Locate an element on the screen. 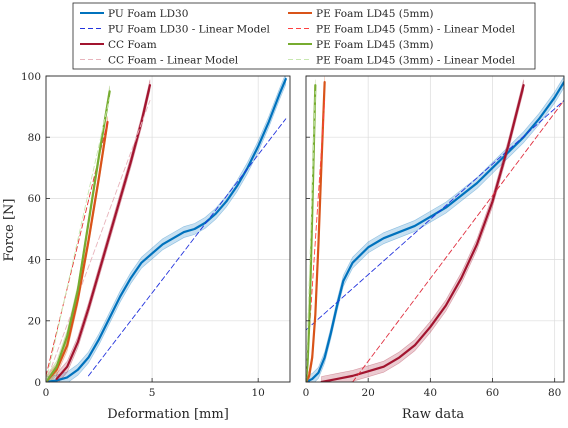  y-tick-label: 60 is located at coordinates (34, 199).